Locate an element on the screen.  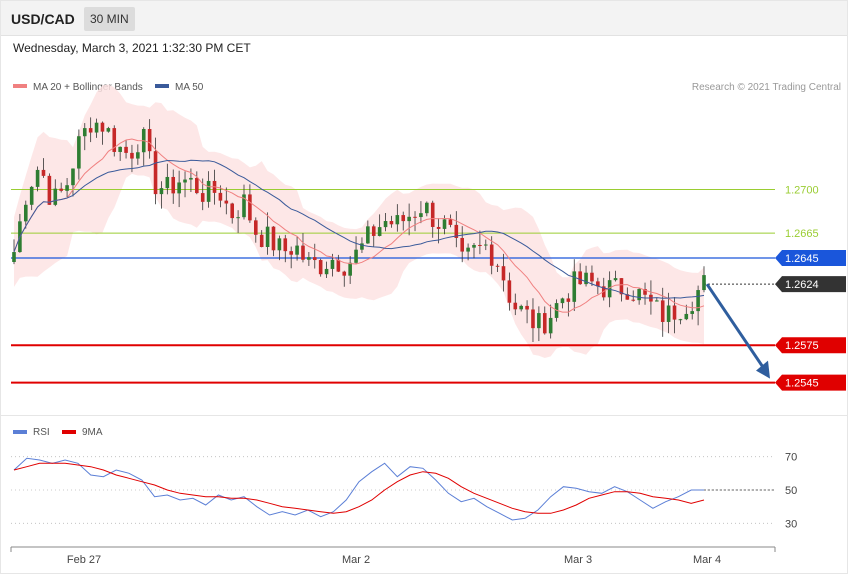
forecast-arrow-shaft is located at coordinates (735, 326).